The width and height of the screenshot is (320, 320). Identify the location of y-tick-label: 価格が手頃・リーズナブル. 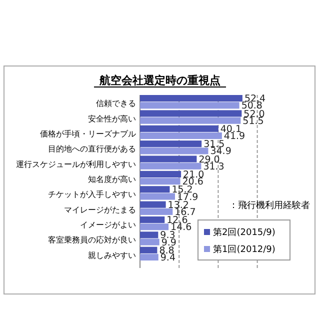
(88, 133).